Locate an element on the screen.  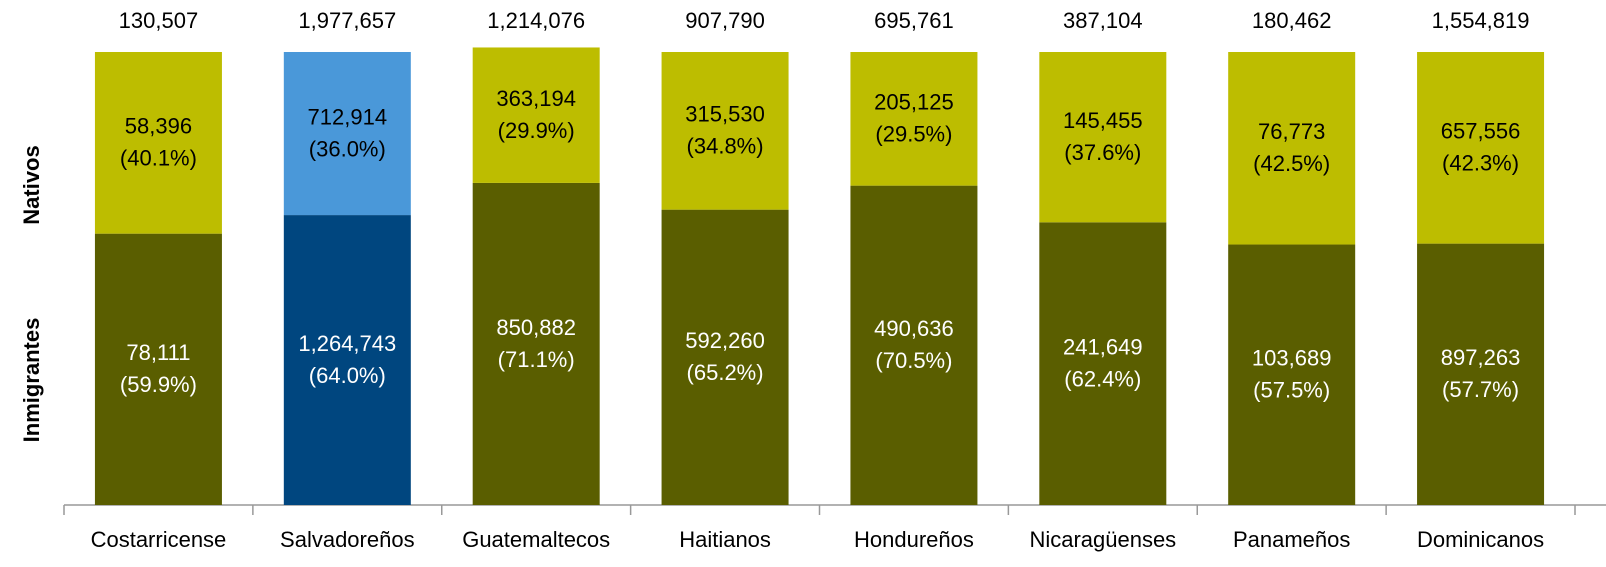
segment-percent-label: (57.5%) is located at coordinates (1291, 390).